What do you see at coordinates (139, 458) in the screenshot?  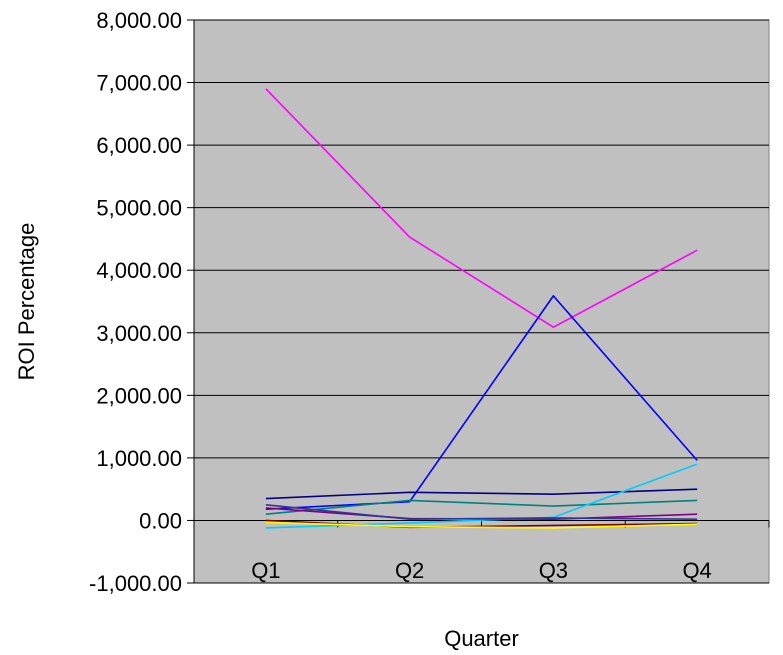 I see `y-tick-label: 1,000.00` at bounding box center [139, 458].